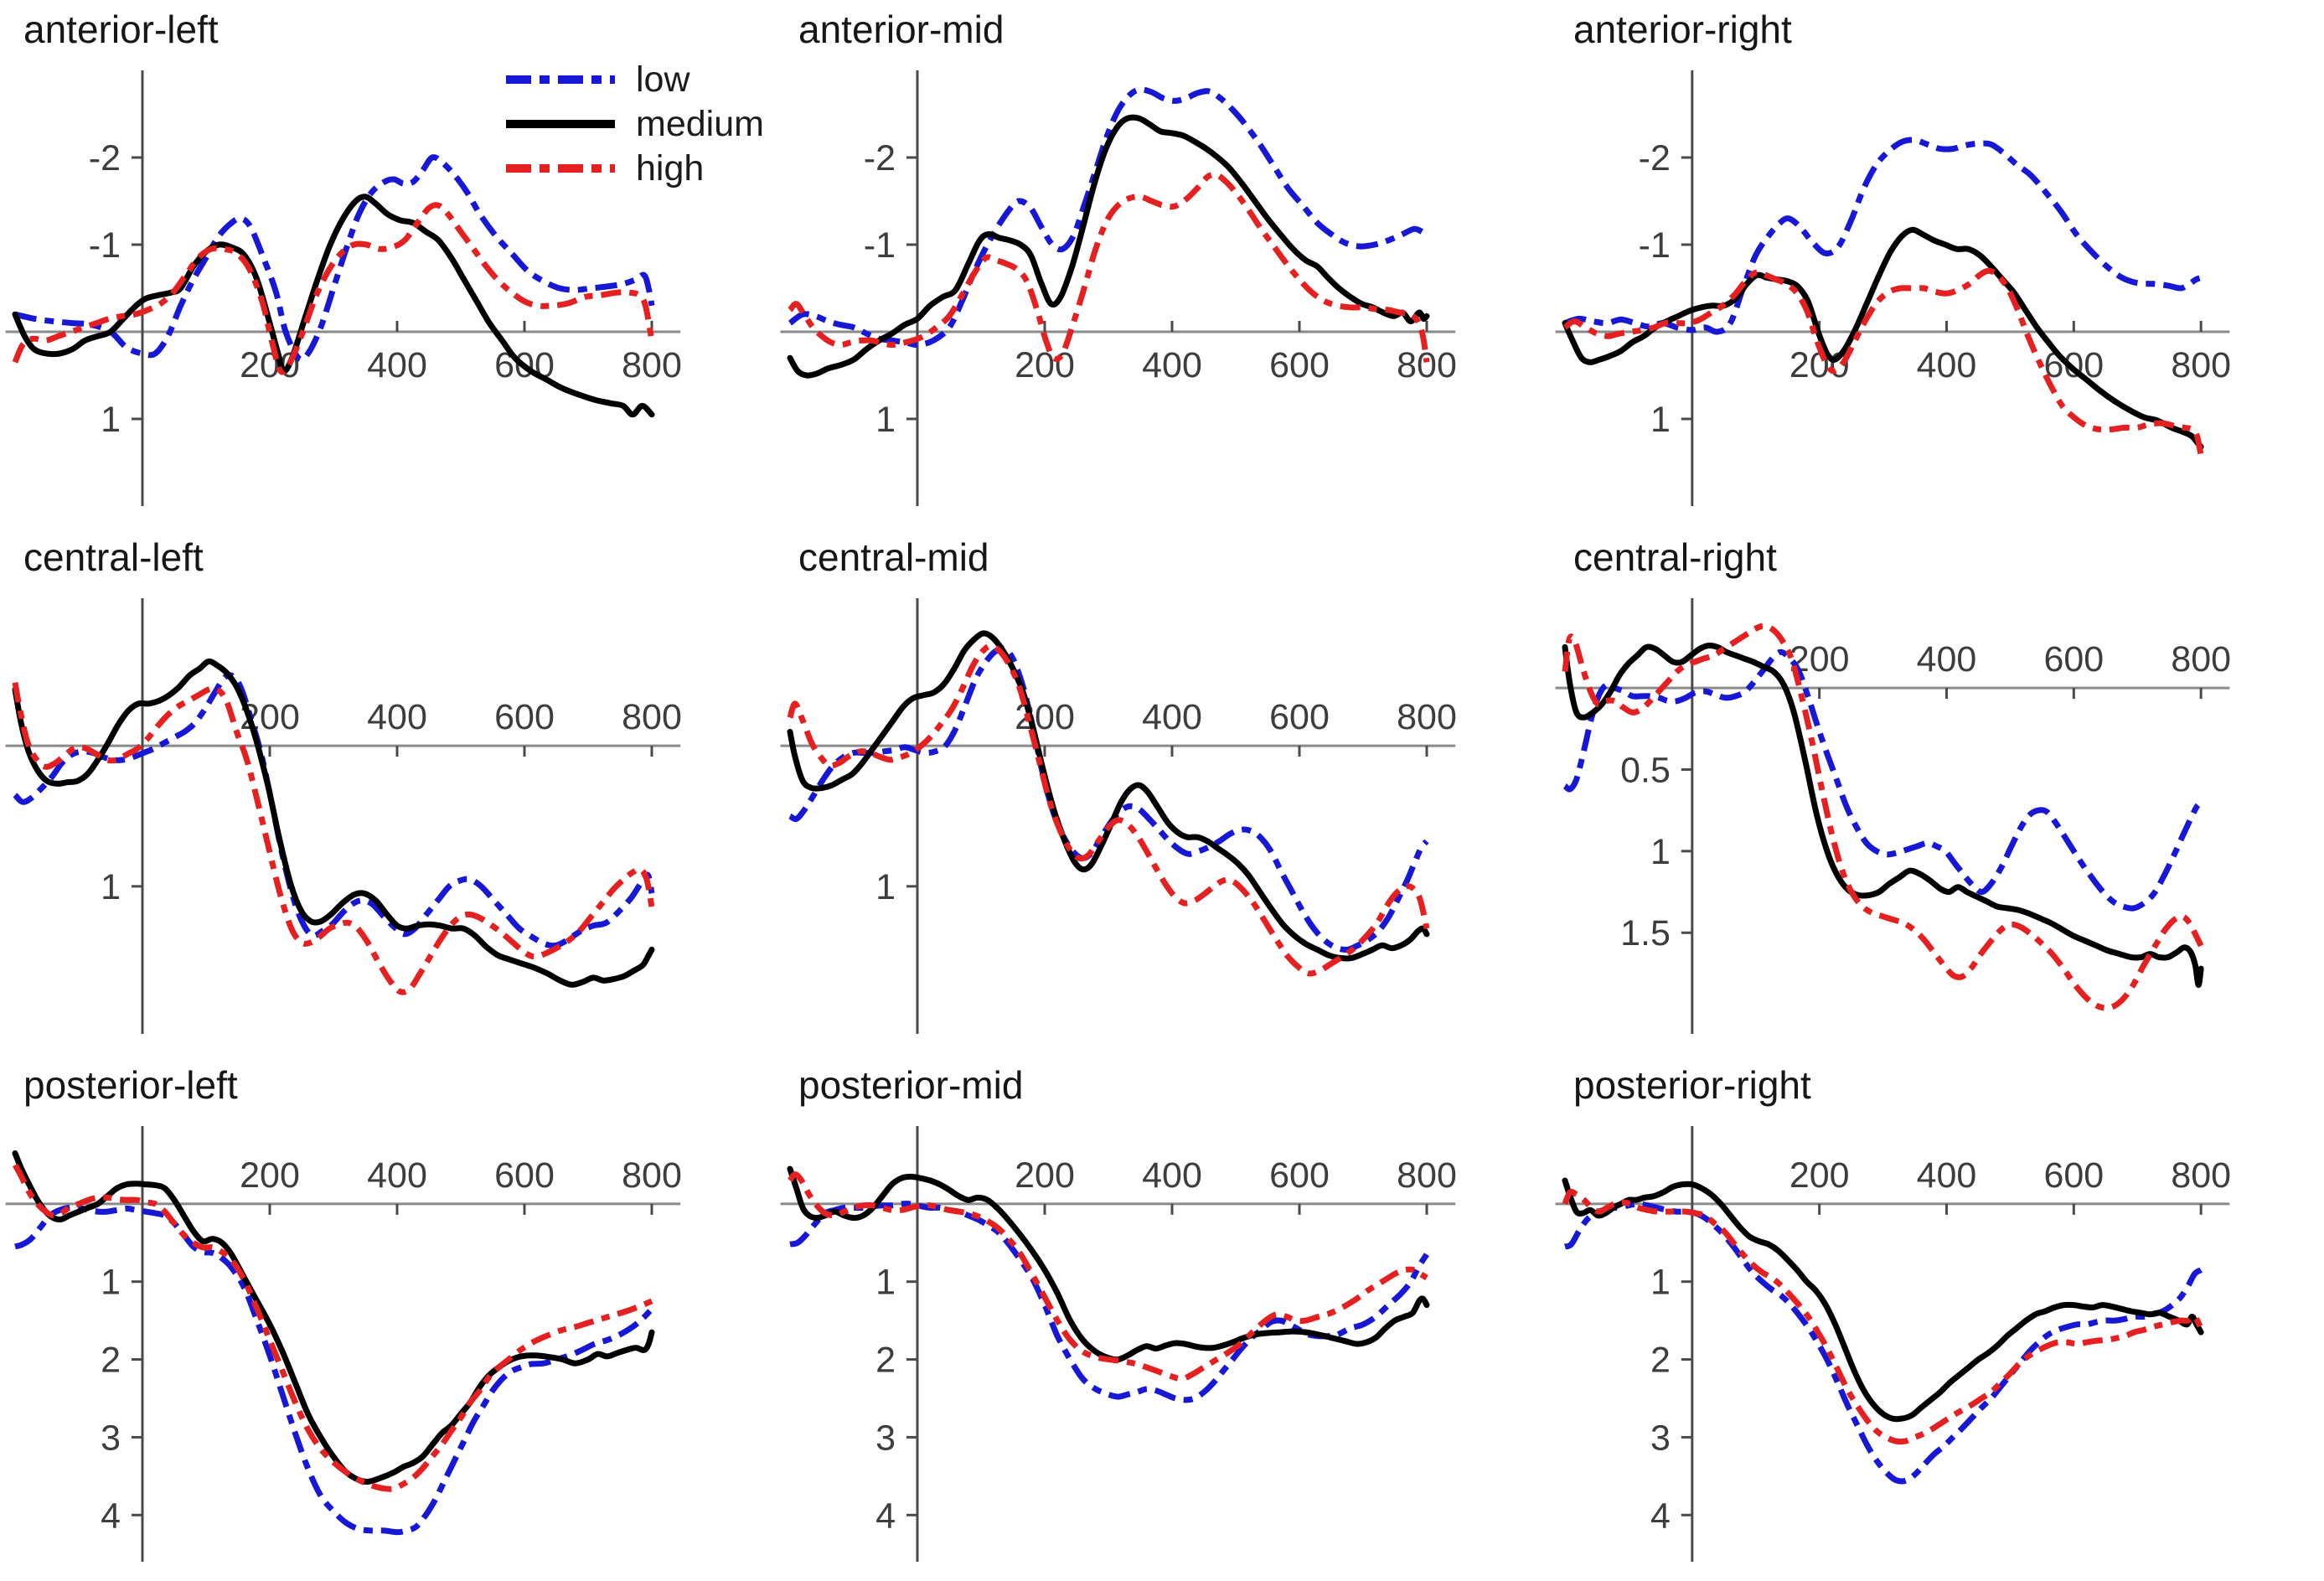 Image resolution: width=2324 pixels, height=1581 pixels. I want to click on subplot-central-left: 200 400 600 800 1 central-left, so click(387, 792).